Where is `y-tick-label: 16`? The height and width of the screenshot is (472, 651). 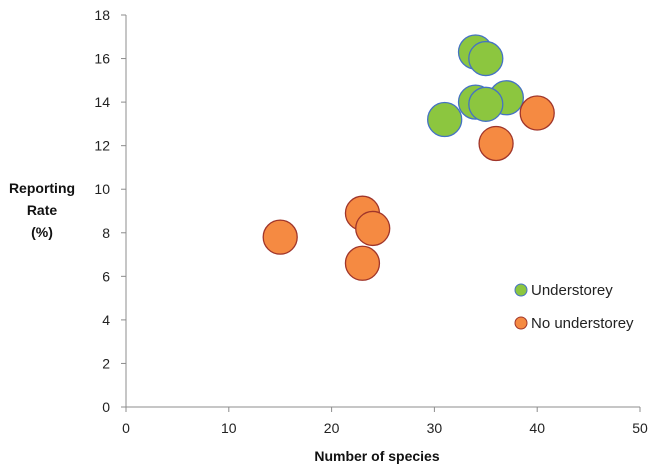 y-tick-label: 16 is located at coordinates (102, 59).